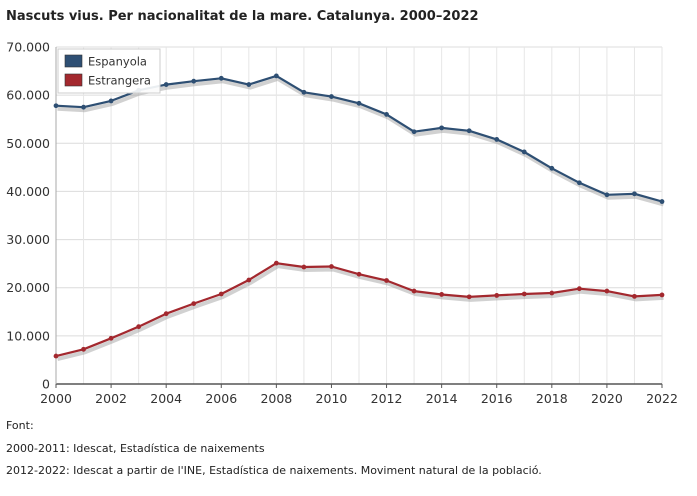 Image resolution: width=697 pixels, height=496 pixels. Describe the element at coordinates (442, 398) in the screenshot. I see `x-tick-label: 2014` at that location.